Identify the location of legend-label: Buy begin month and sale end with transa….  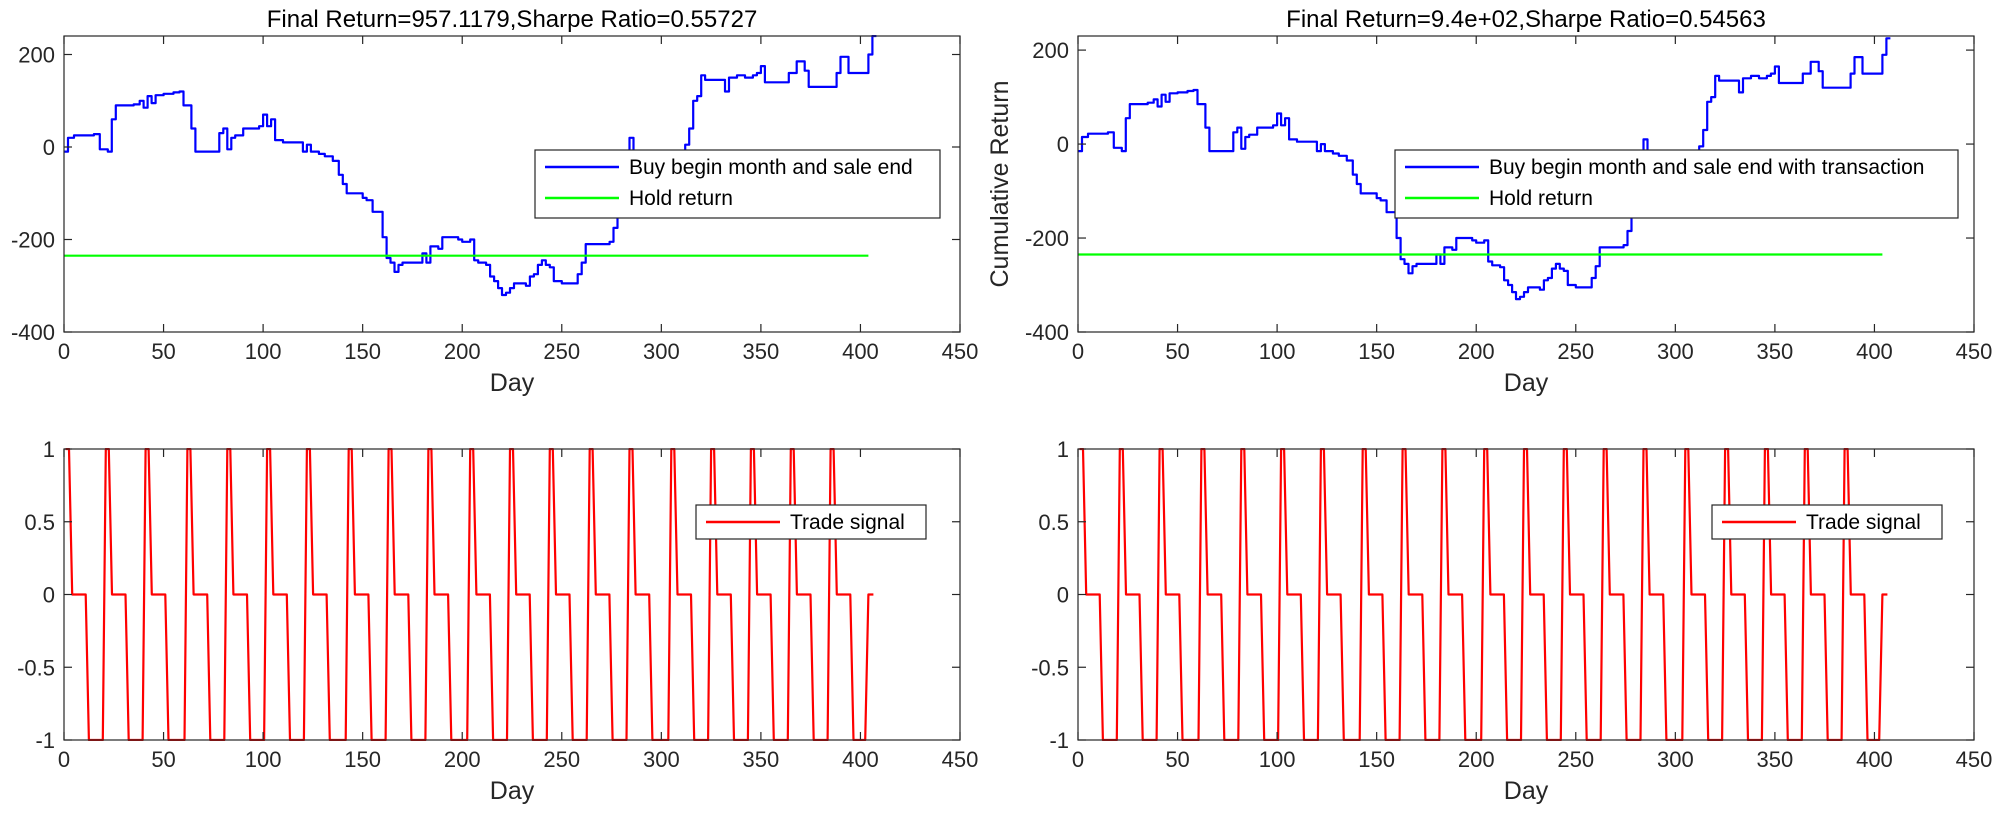
(1706, 167).